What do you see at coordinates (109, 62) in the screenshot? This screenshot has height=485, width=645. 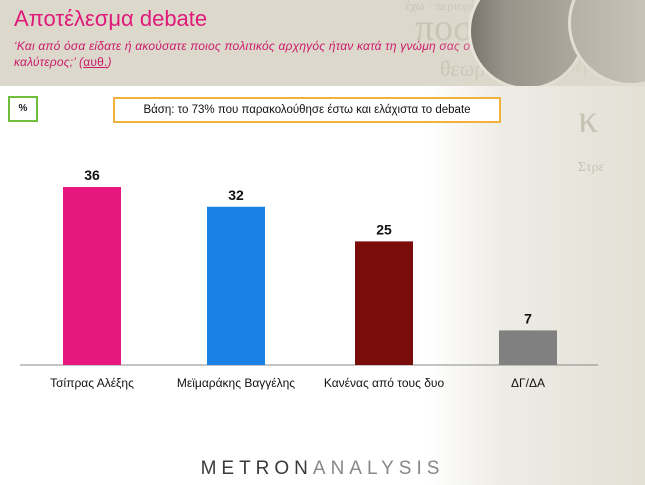 I see `question-end: )` at bounding box center [109, 62].